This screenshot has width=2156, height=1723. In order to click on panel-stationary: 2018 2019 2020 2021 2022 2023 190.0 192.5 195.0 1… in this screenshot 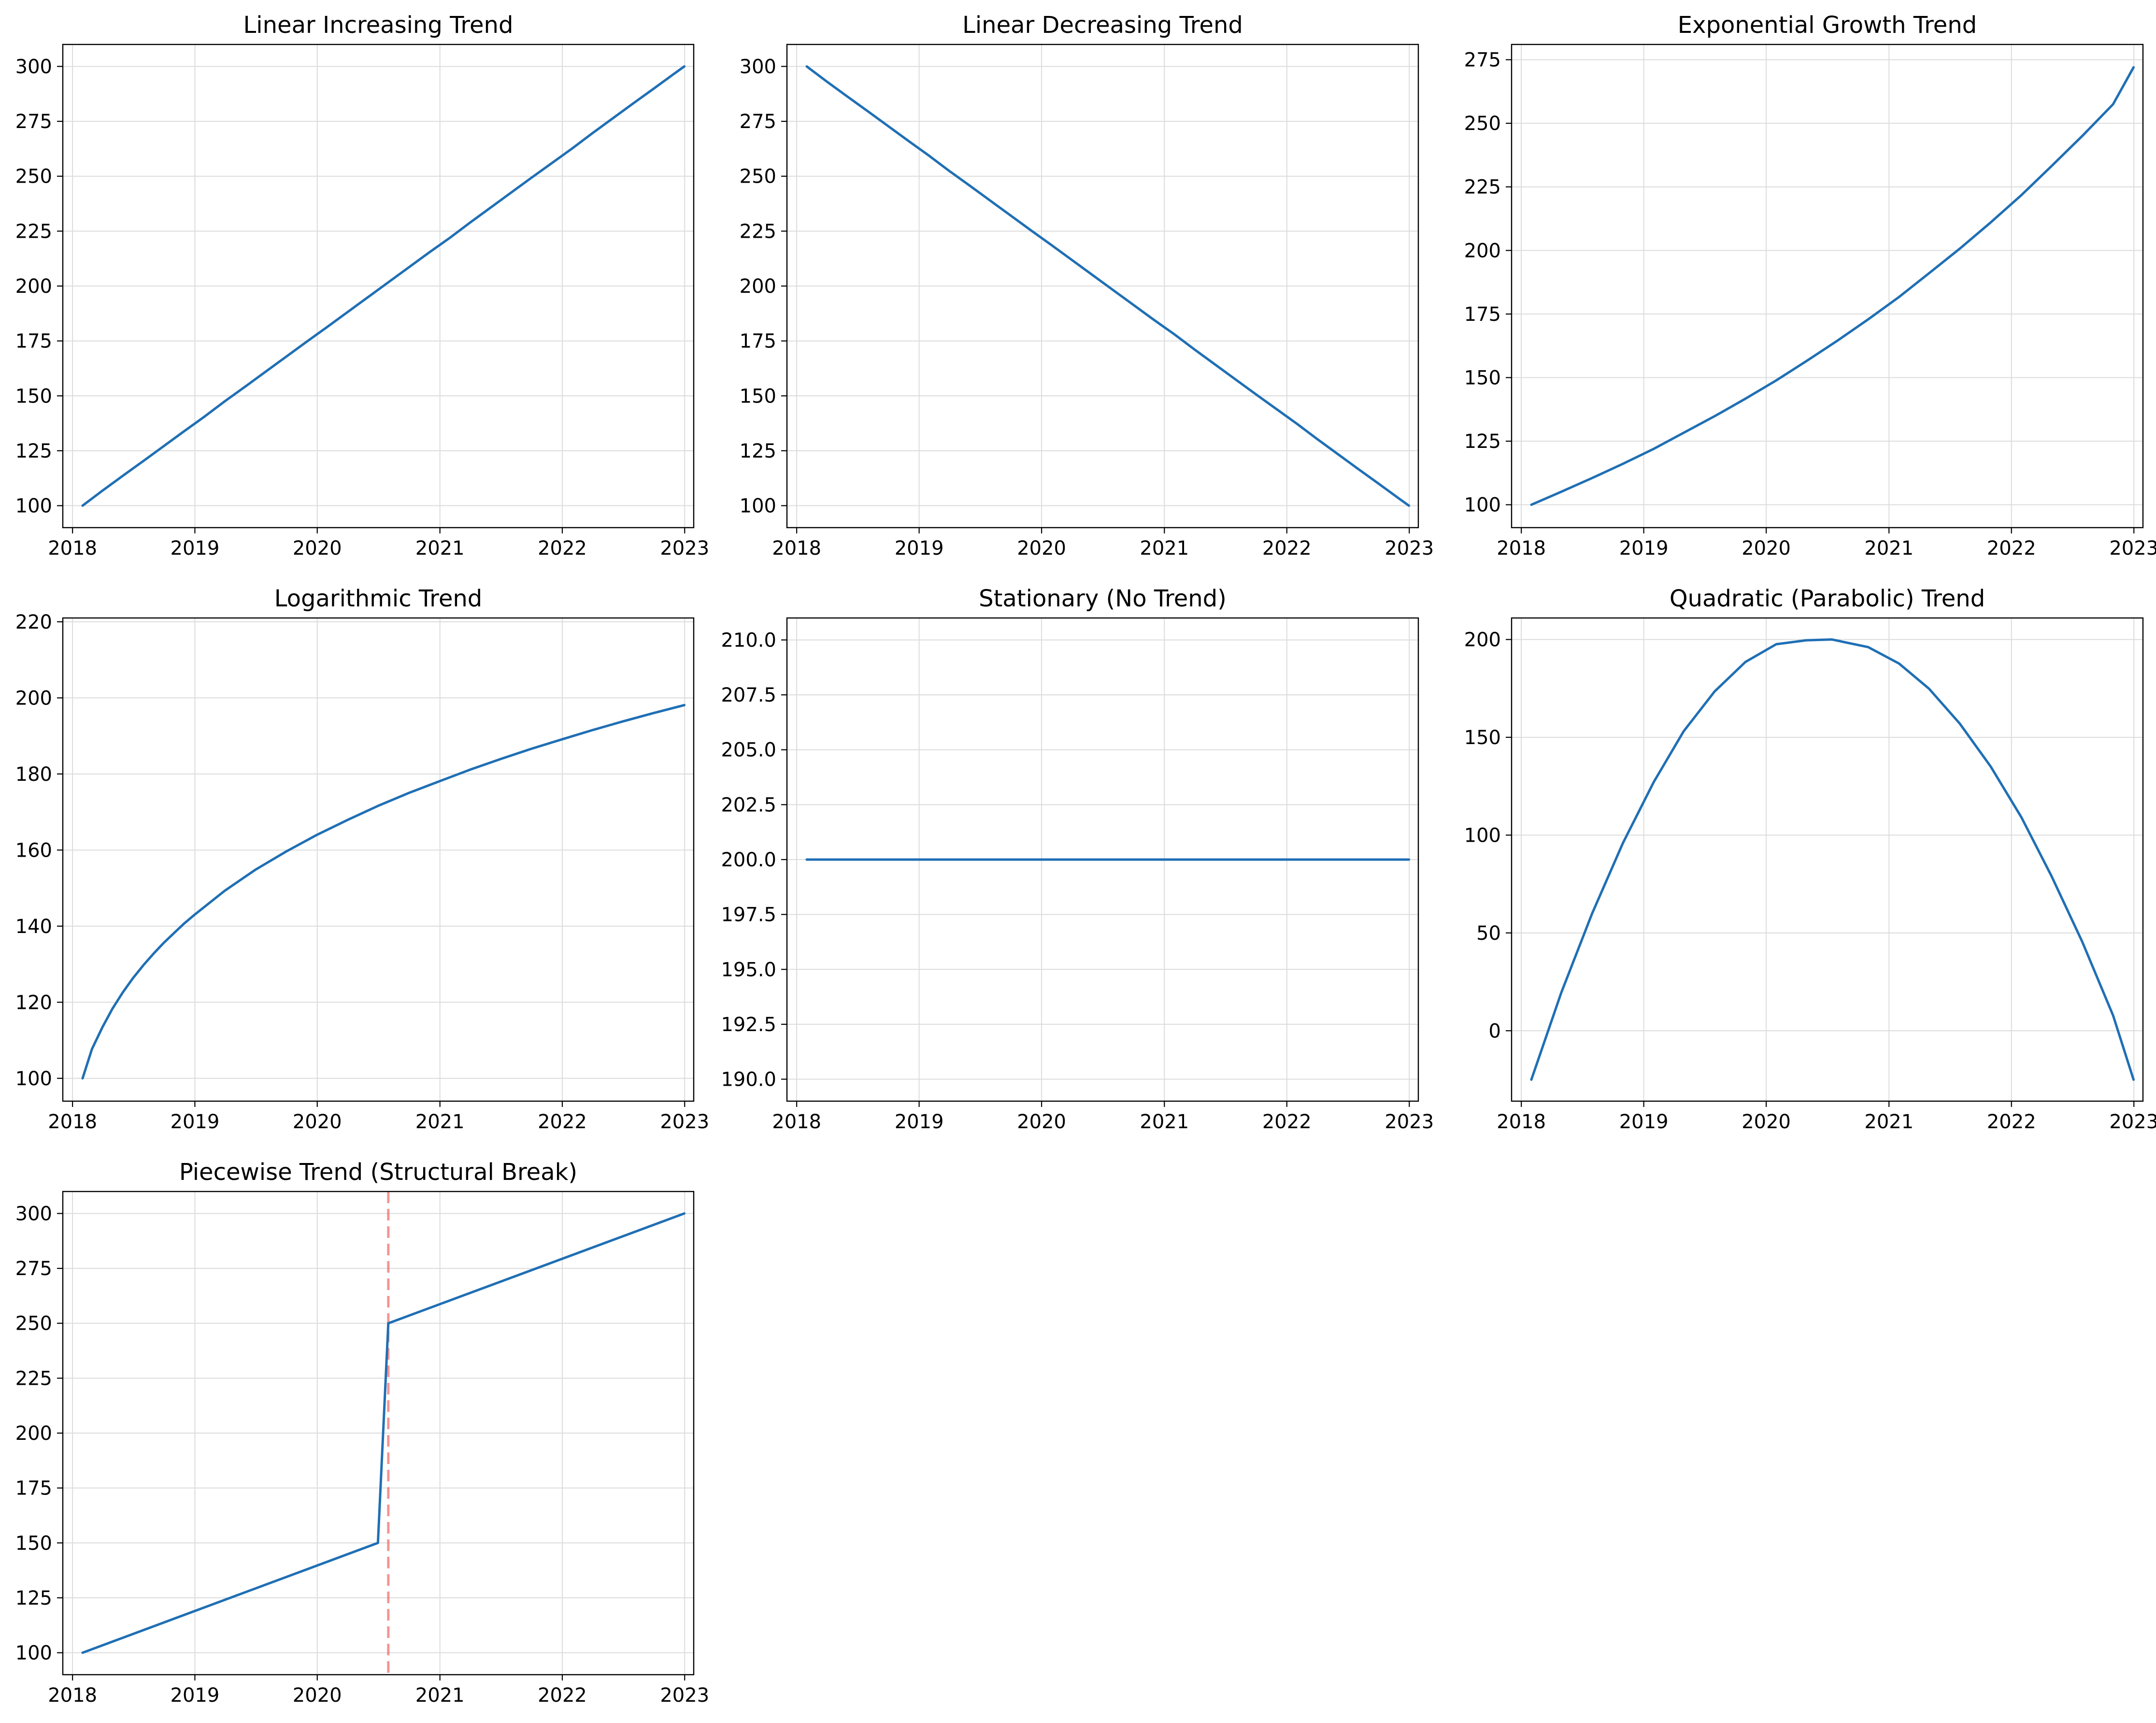, I will do `click(1077, 859)`.